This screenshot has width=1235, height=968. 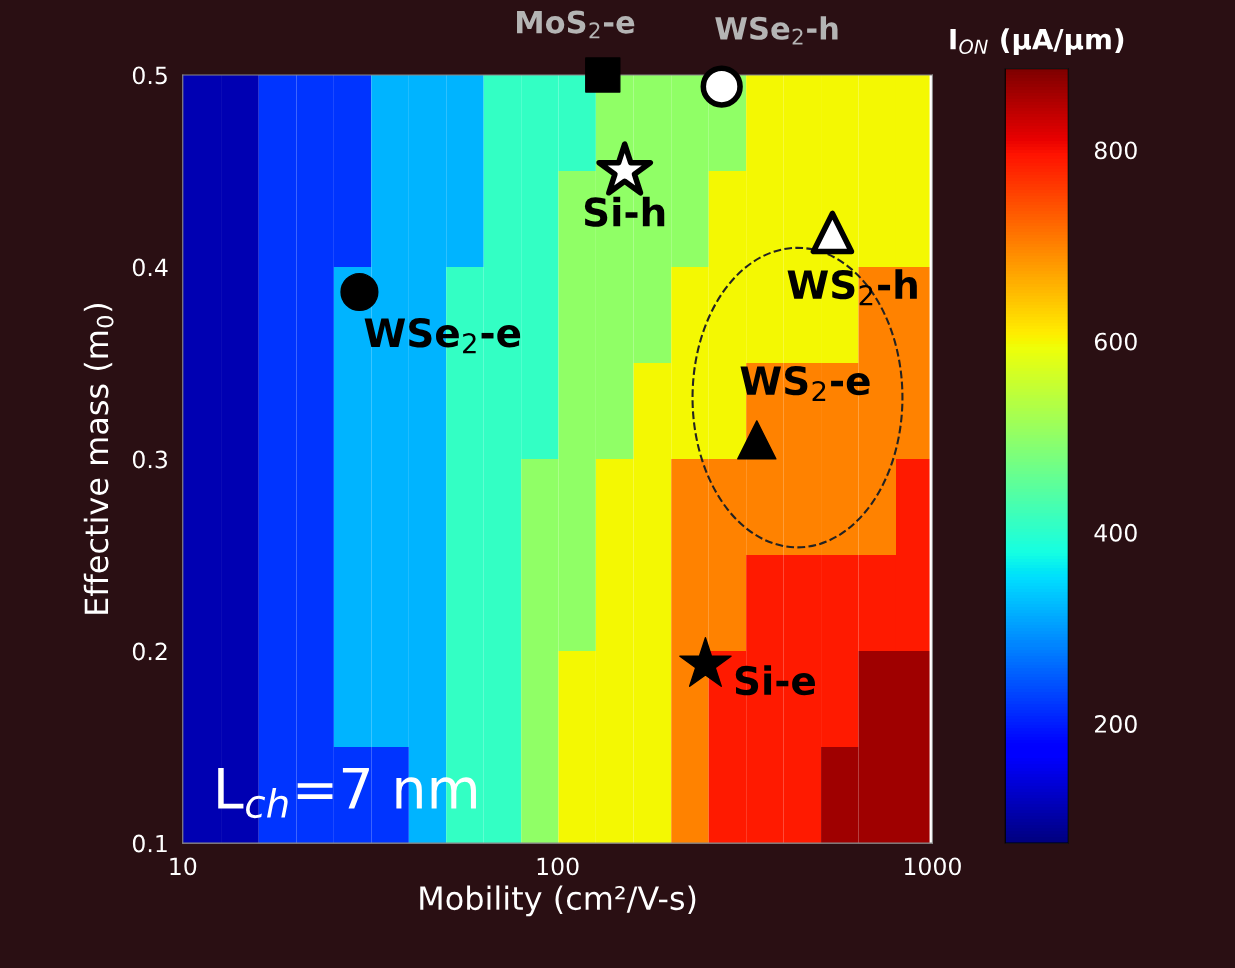 What do you see at coordinates (558, 866) in the screenshot?
I see `x-tick-label: 100` at bounding box center [558, 866].